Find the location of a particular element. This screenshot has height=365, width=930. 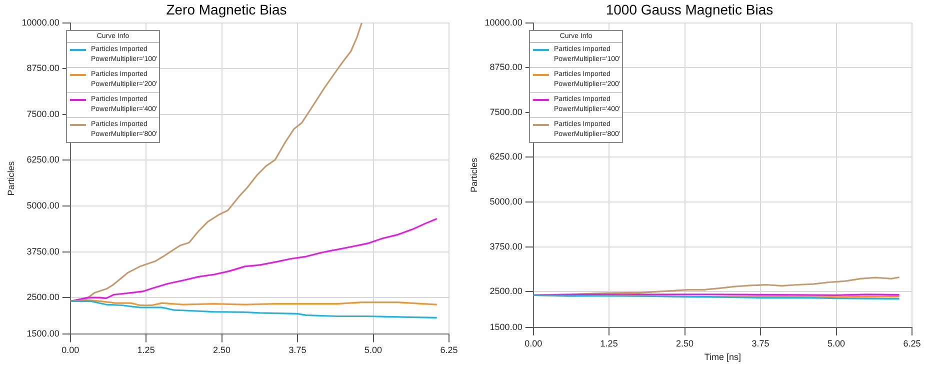

chart-title: Zero Magnetic Bias is located at coordinates (226, 9).